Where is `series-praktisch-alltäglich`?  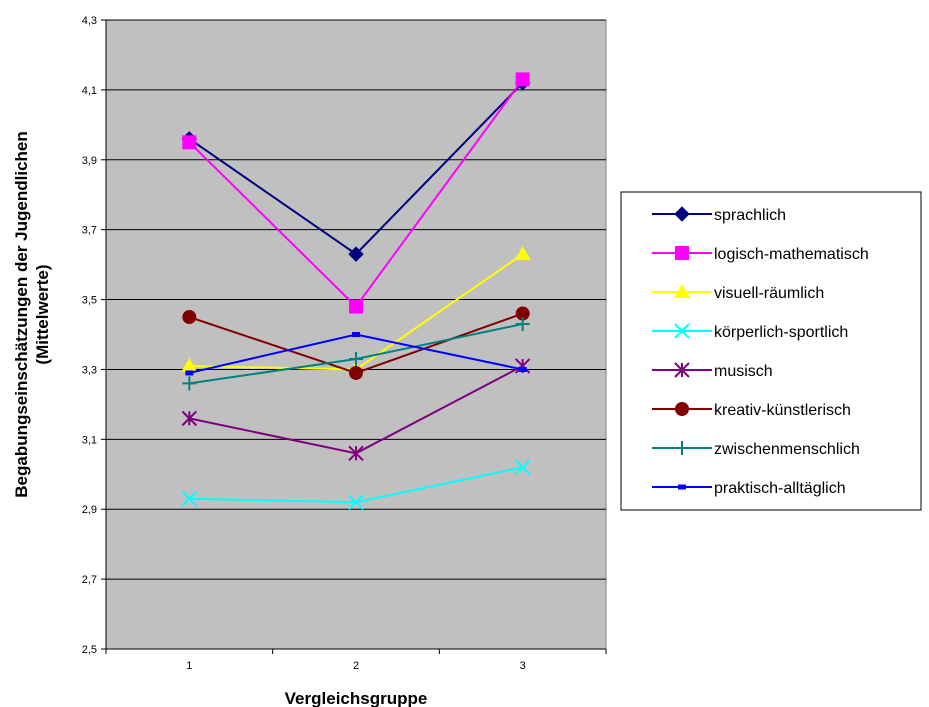
series-praktisch-alltäglich is located at coordinates (356, 354).